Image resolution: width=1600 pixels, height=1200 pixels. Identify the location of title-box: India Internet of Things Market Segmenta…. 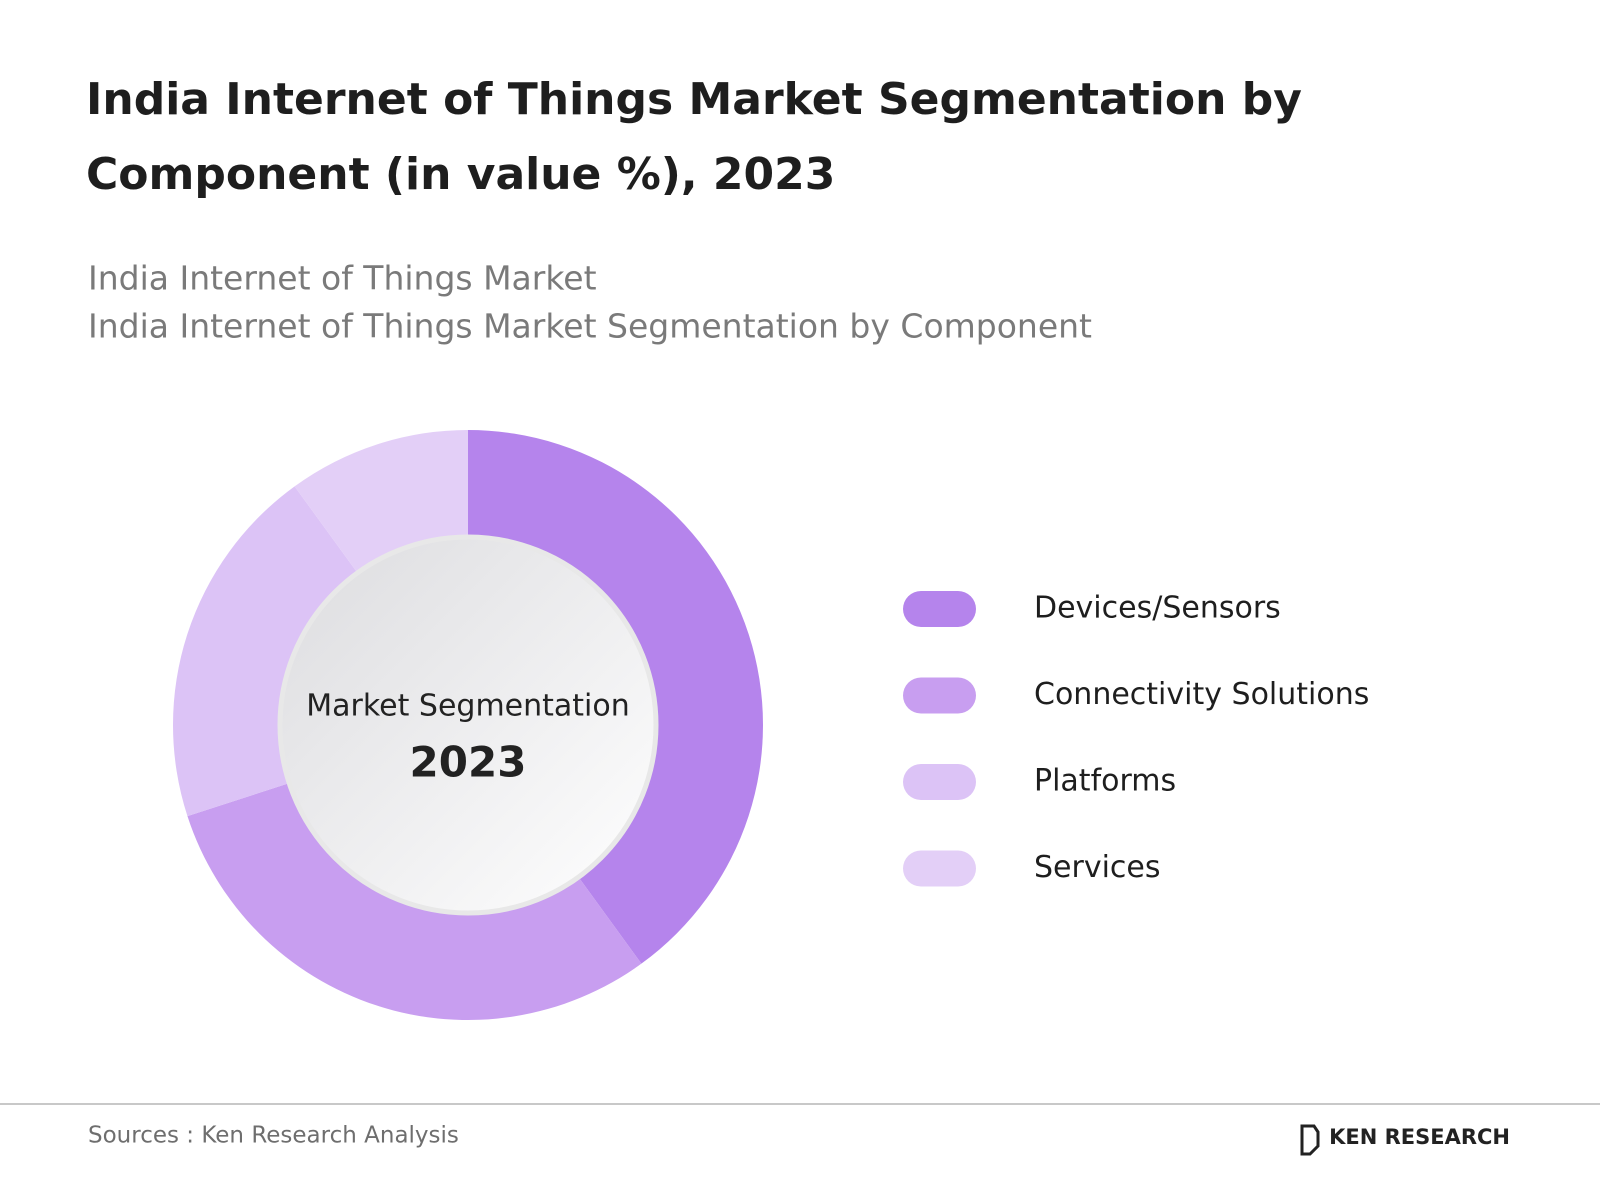
(694, 137).